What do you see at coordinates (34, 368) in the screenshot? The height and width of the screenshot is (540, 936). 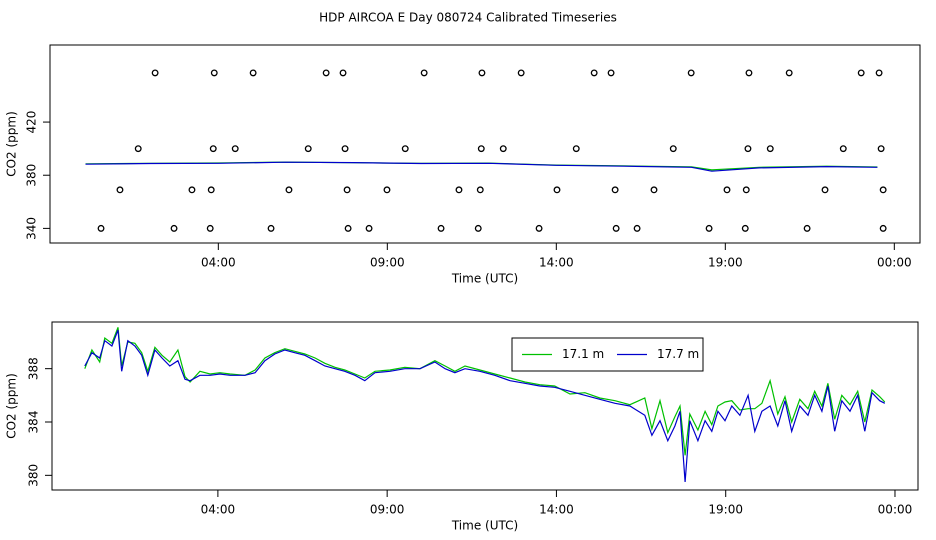 I see `y-tick-label: 388` at bounding box center [34, 368].